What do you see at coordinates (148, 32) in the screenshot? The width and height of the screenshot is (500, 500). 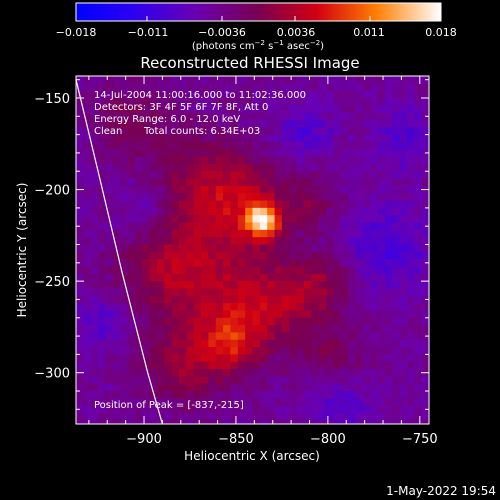 I see `colorbar-tick-label: −0.011` at bounding box center [148, 32].